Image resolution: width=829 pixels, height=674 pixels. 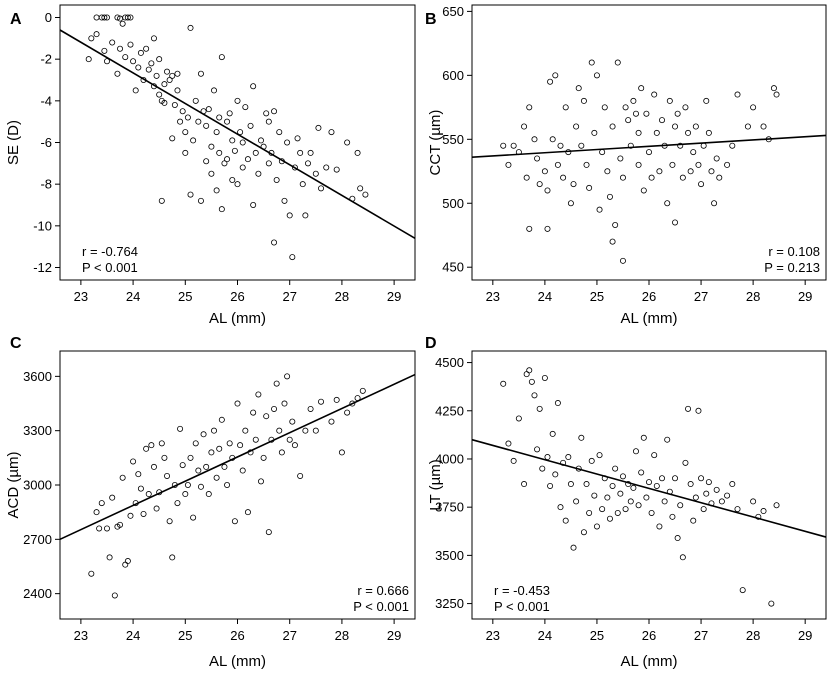 I want to click on x-tick-label: 29, so click(x=805, y=635).